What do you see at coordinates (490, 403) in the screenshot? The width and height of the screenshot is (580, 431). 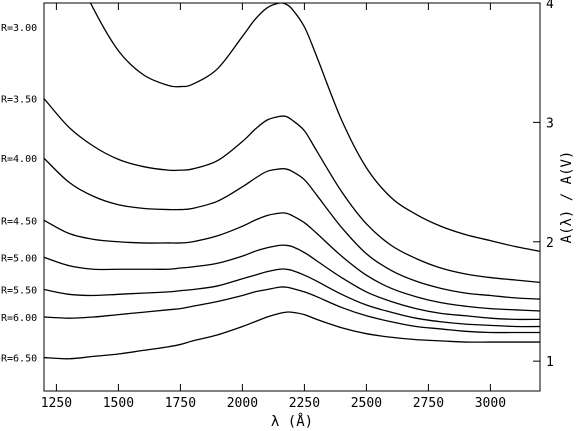 I see `x-tick-label: 3000` at bounding box center [490, 403].